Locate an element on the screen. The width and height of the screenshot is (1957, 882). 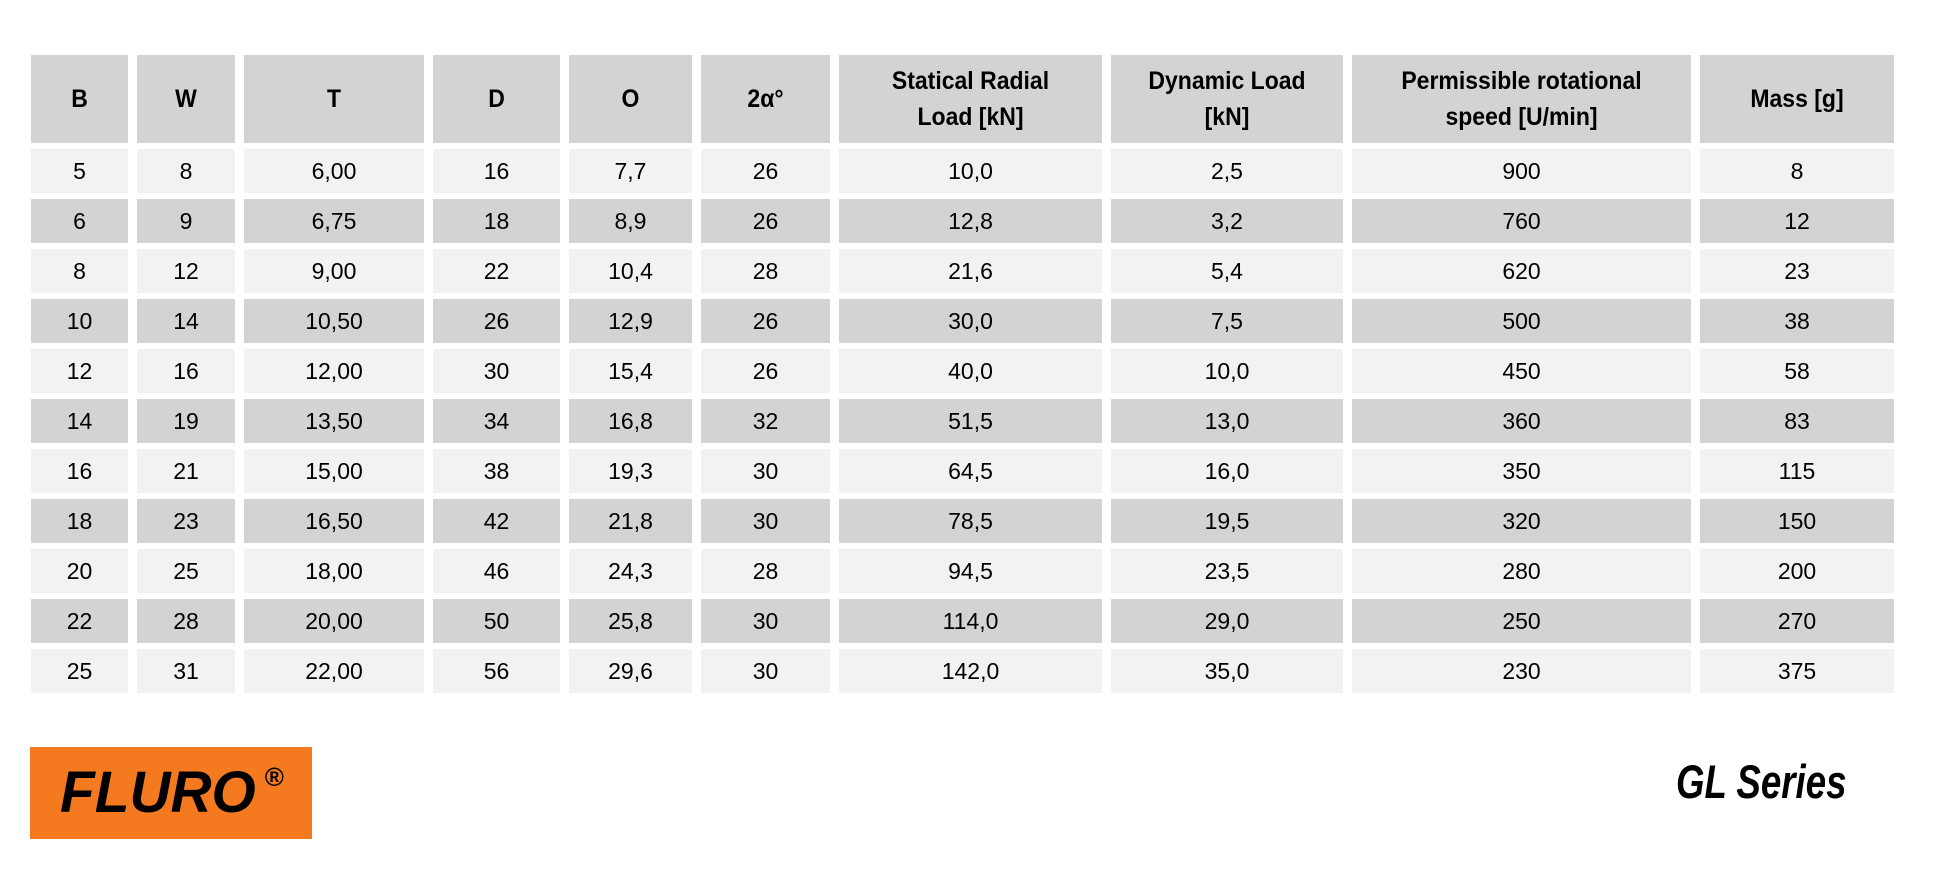
cell-statical-radial-load: 40,0 is located at coordinates (970, 371).